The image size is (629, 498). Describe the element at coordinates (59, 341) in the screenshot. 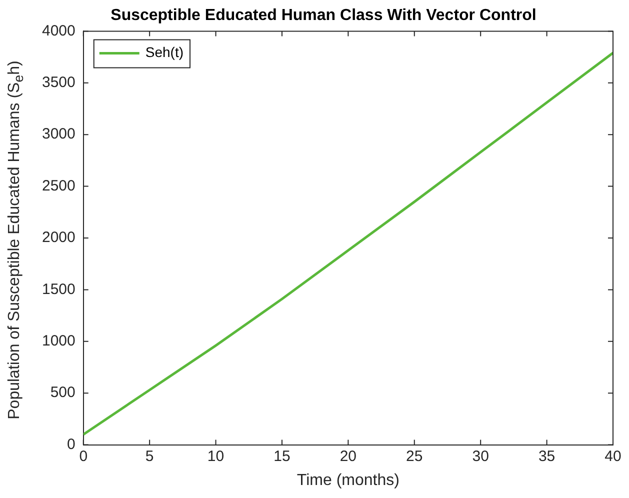

I see `y-tick-label: 1000` at that location.